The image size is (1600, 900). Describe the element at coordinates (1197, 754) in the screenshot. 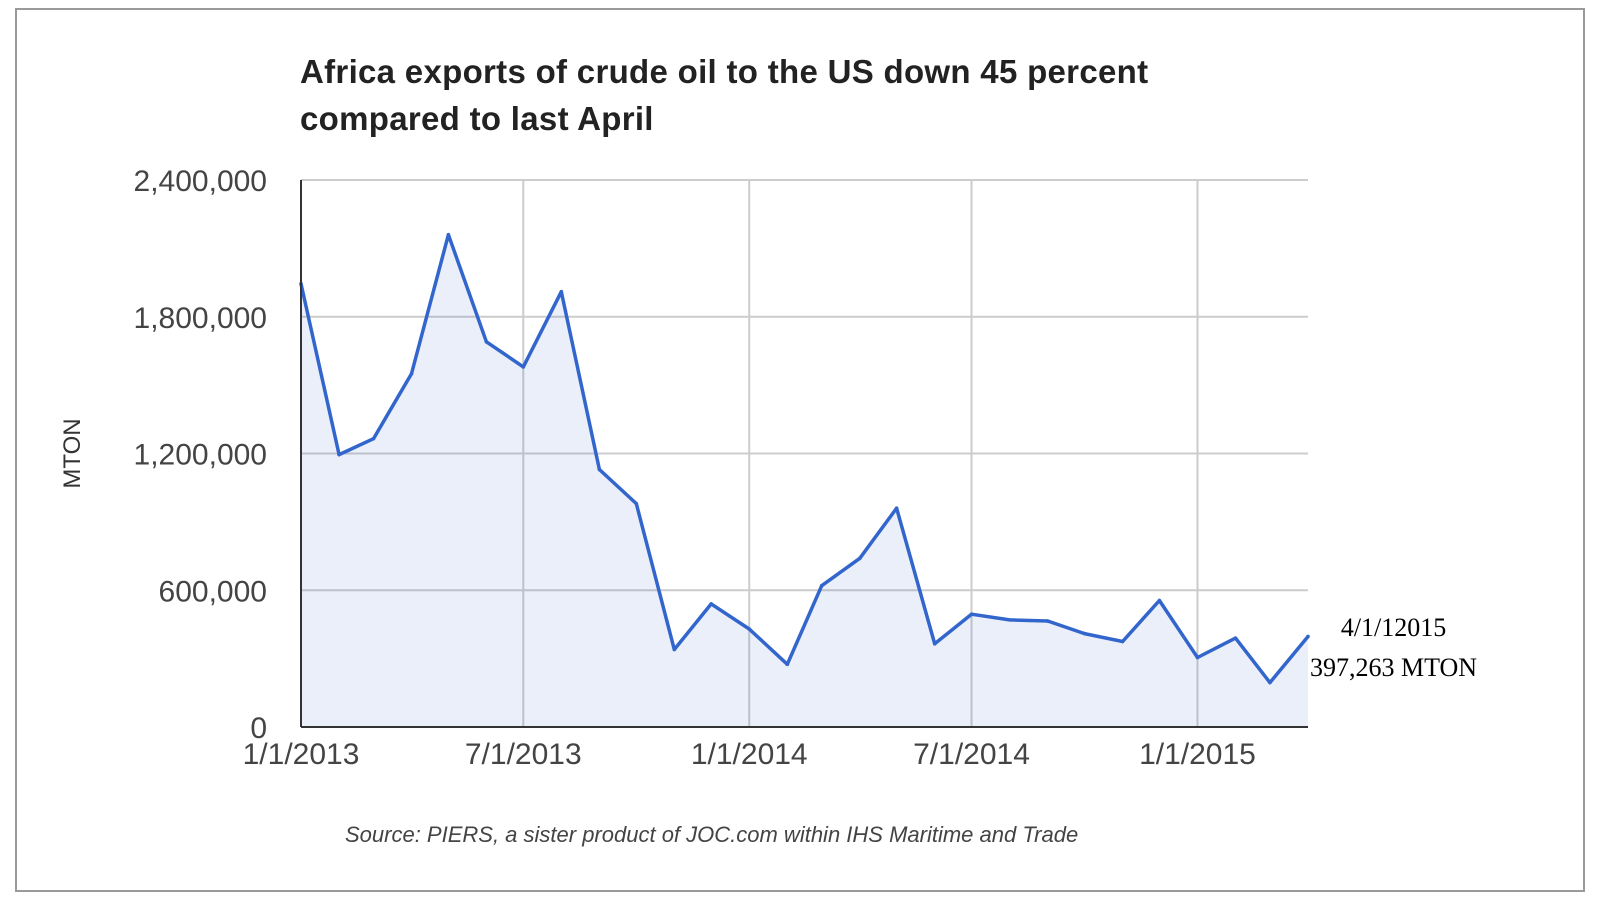

I see `x-tick-label: 1/1/2015` at that location.